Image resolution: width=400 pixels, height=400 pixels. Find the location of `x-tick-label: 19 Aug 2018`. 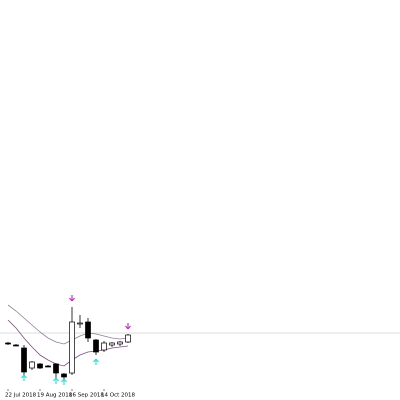

x-tick-label: 19 Aug 2018 is located at coordinates (55, 396).